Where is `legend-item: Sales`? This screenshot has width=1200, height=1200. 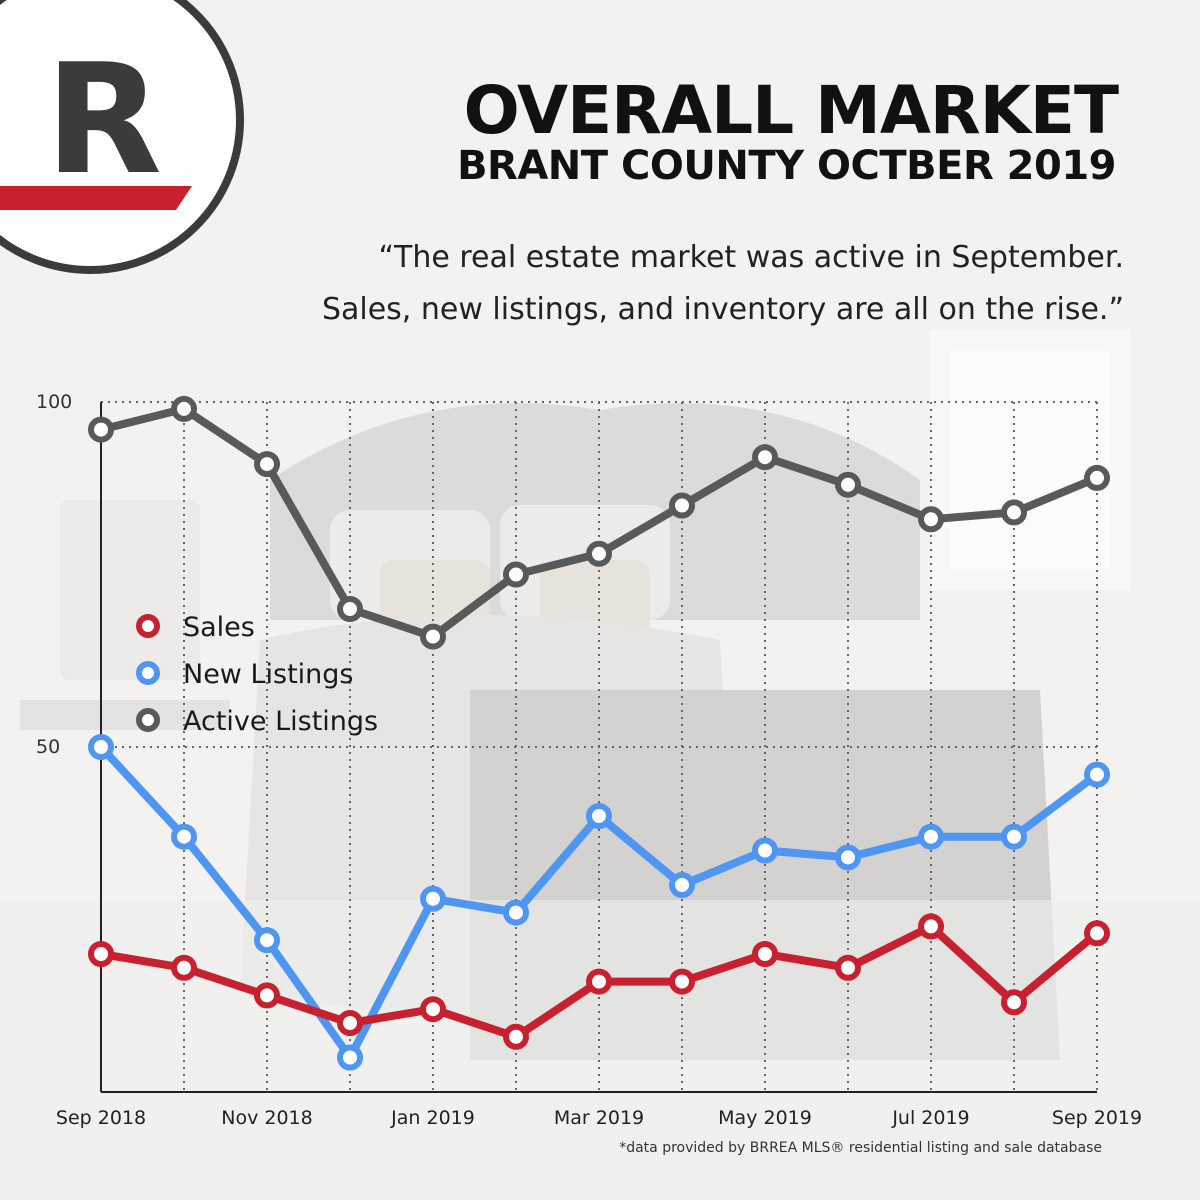
legend-item: Sales is located at coordinates (195, 627).